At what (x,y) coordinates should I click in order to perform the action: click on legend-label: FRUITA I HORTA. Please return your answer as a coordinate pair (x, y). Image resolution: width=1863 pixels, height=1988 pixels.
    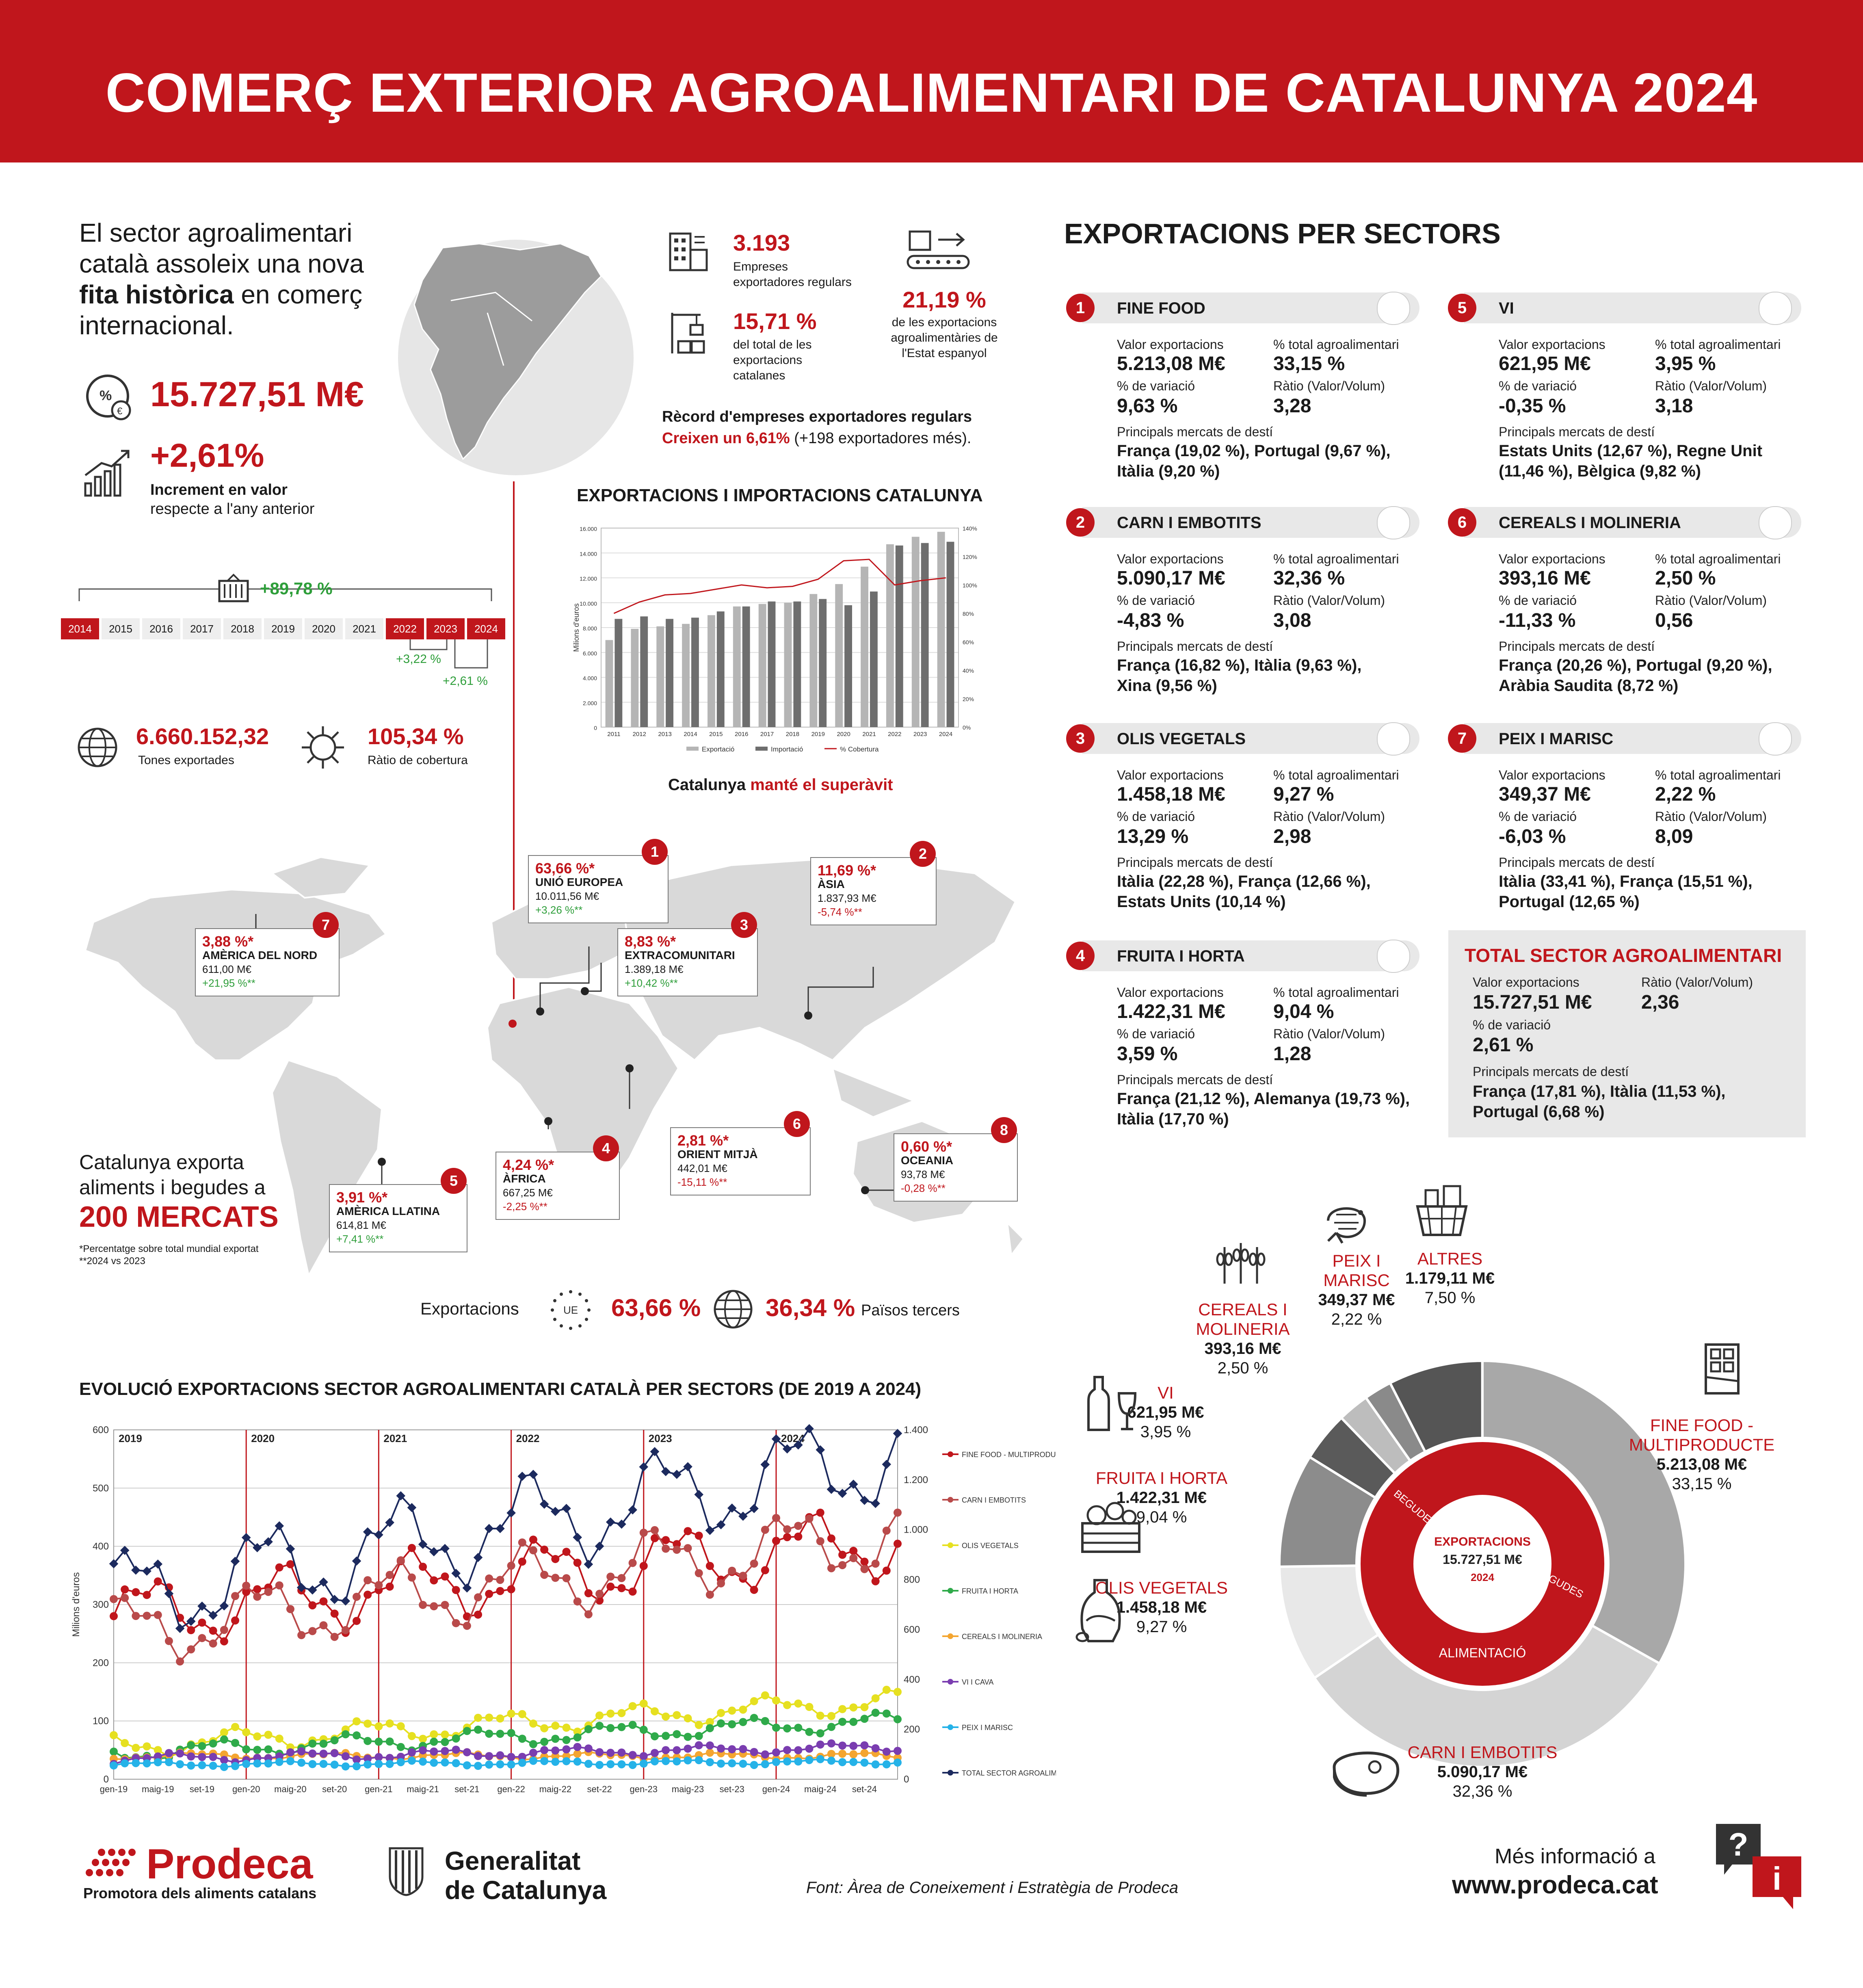
    Looking at the image, I should click on (990, 1591).